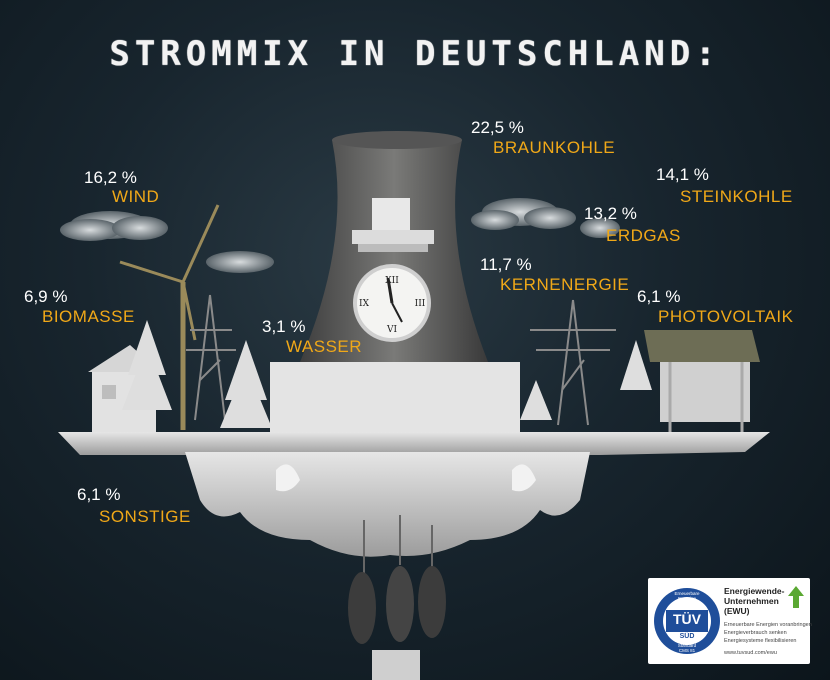 The image size is (830, 680). I want to click on label-steinkohle: STEINKOHLE, so click(736, 196).